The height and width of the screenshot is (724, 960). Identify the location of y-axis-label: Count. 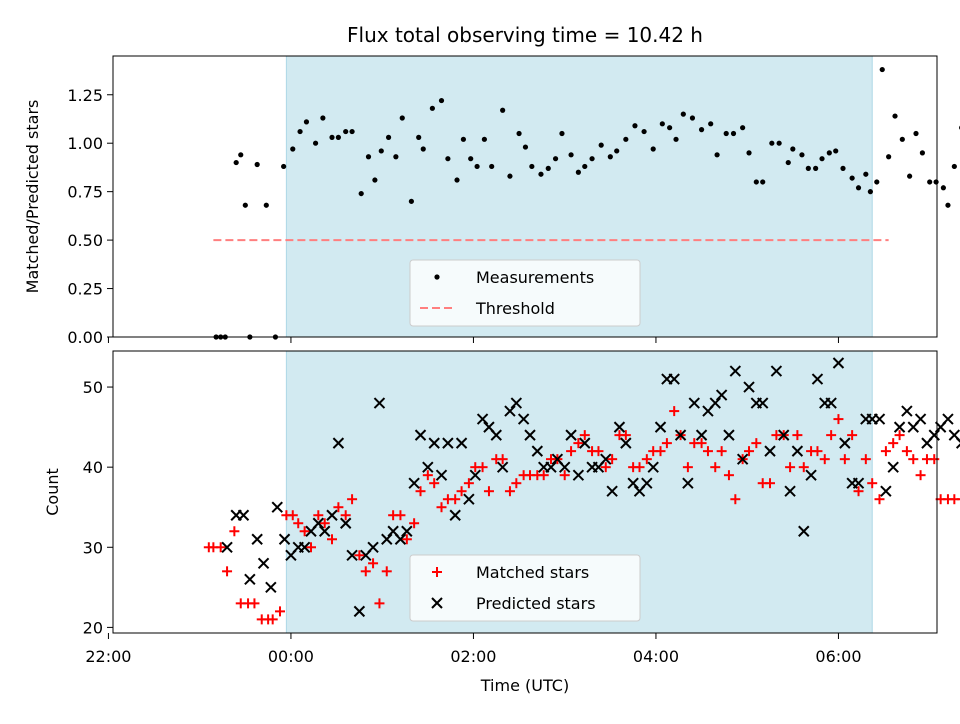
(52, 492).